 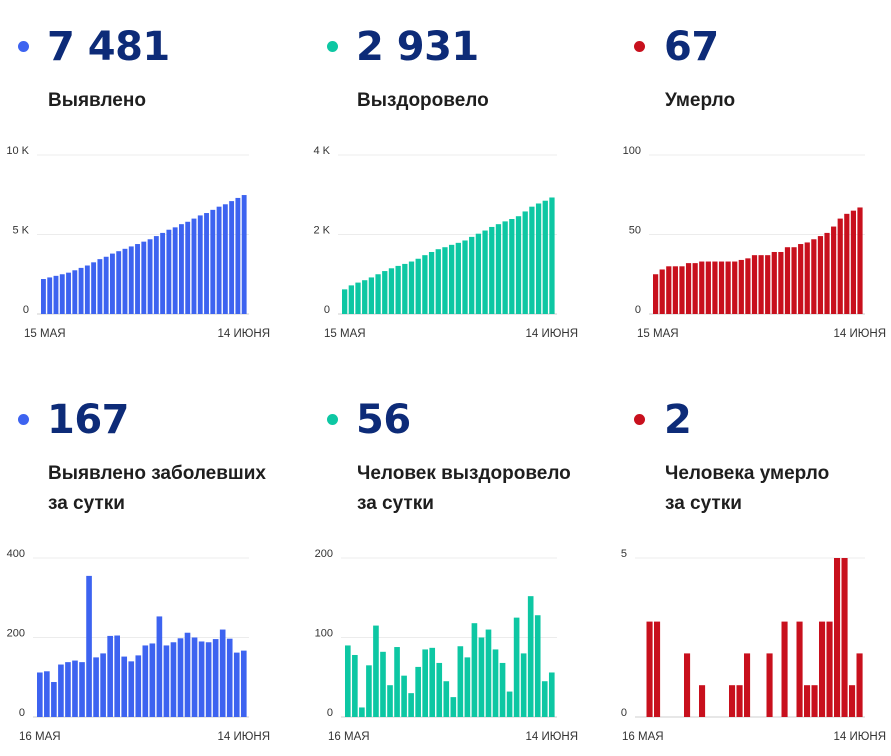 What do you see at coordinates (747, 473) in the screenshot?
I see `stat-label-daily-deaths-line1: Человека умерло` at bounding box center [747, 473].